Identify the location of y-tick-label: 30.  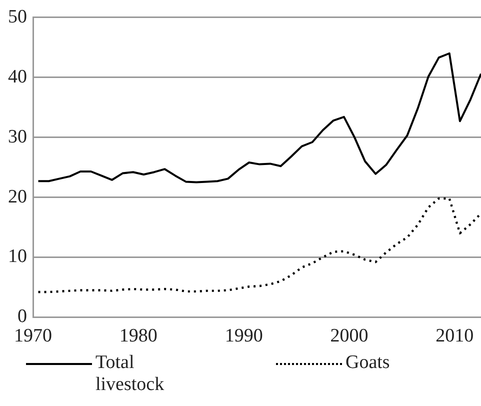
(17, 137).